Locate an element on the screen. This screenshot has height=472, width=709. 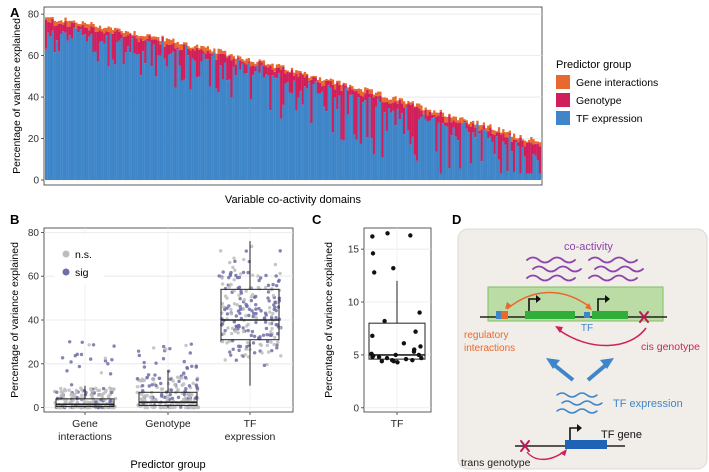
box-iqr is located at coordinates (397, 341).